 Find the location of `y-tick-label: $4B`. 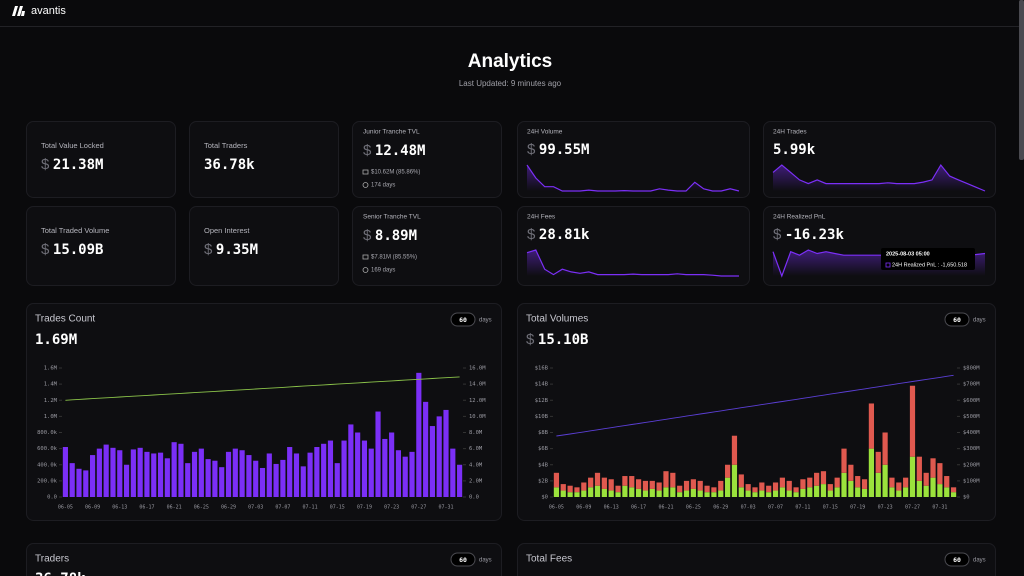

y-tick-label: $4B is located at coordinates (543, 465).